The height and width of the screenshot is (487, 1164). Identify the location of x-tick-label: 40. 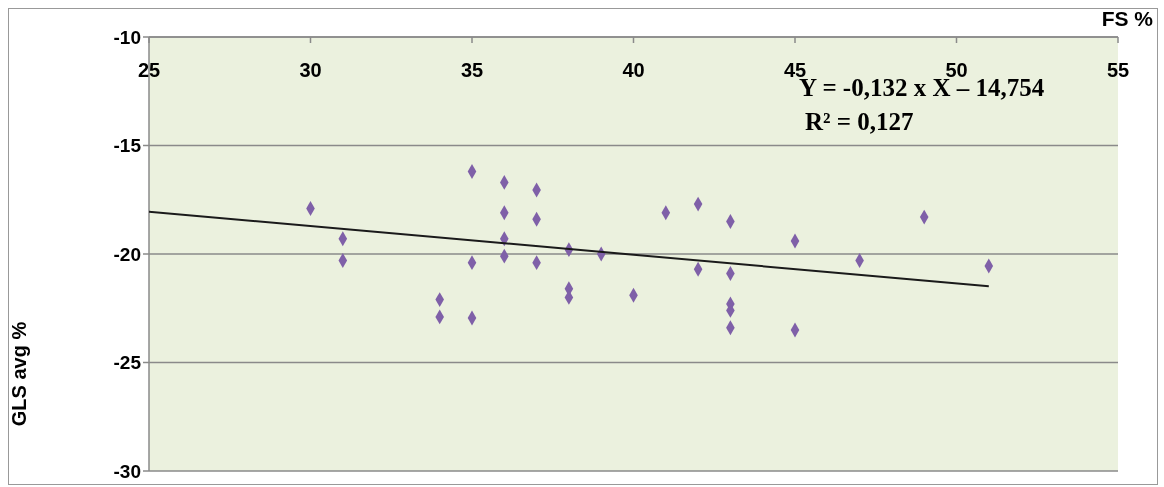
(633, 70).